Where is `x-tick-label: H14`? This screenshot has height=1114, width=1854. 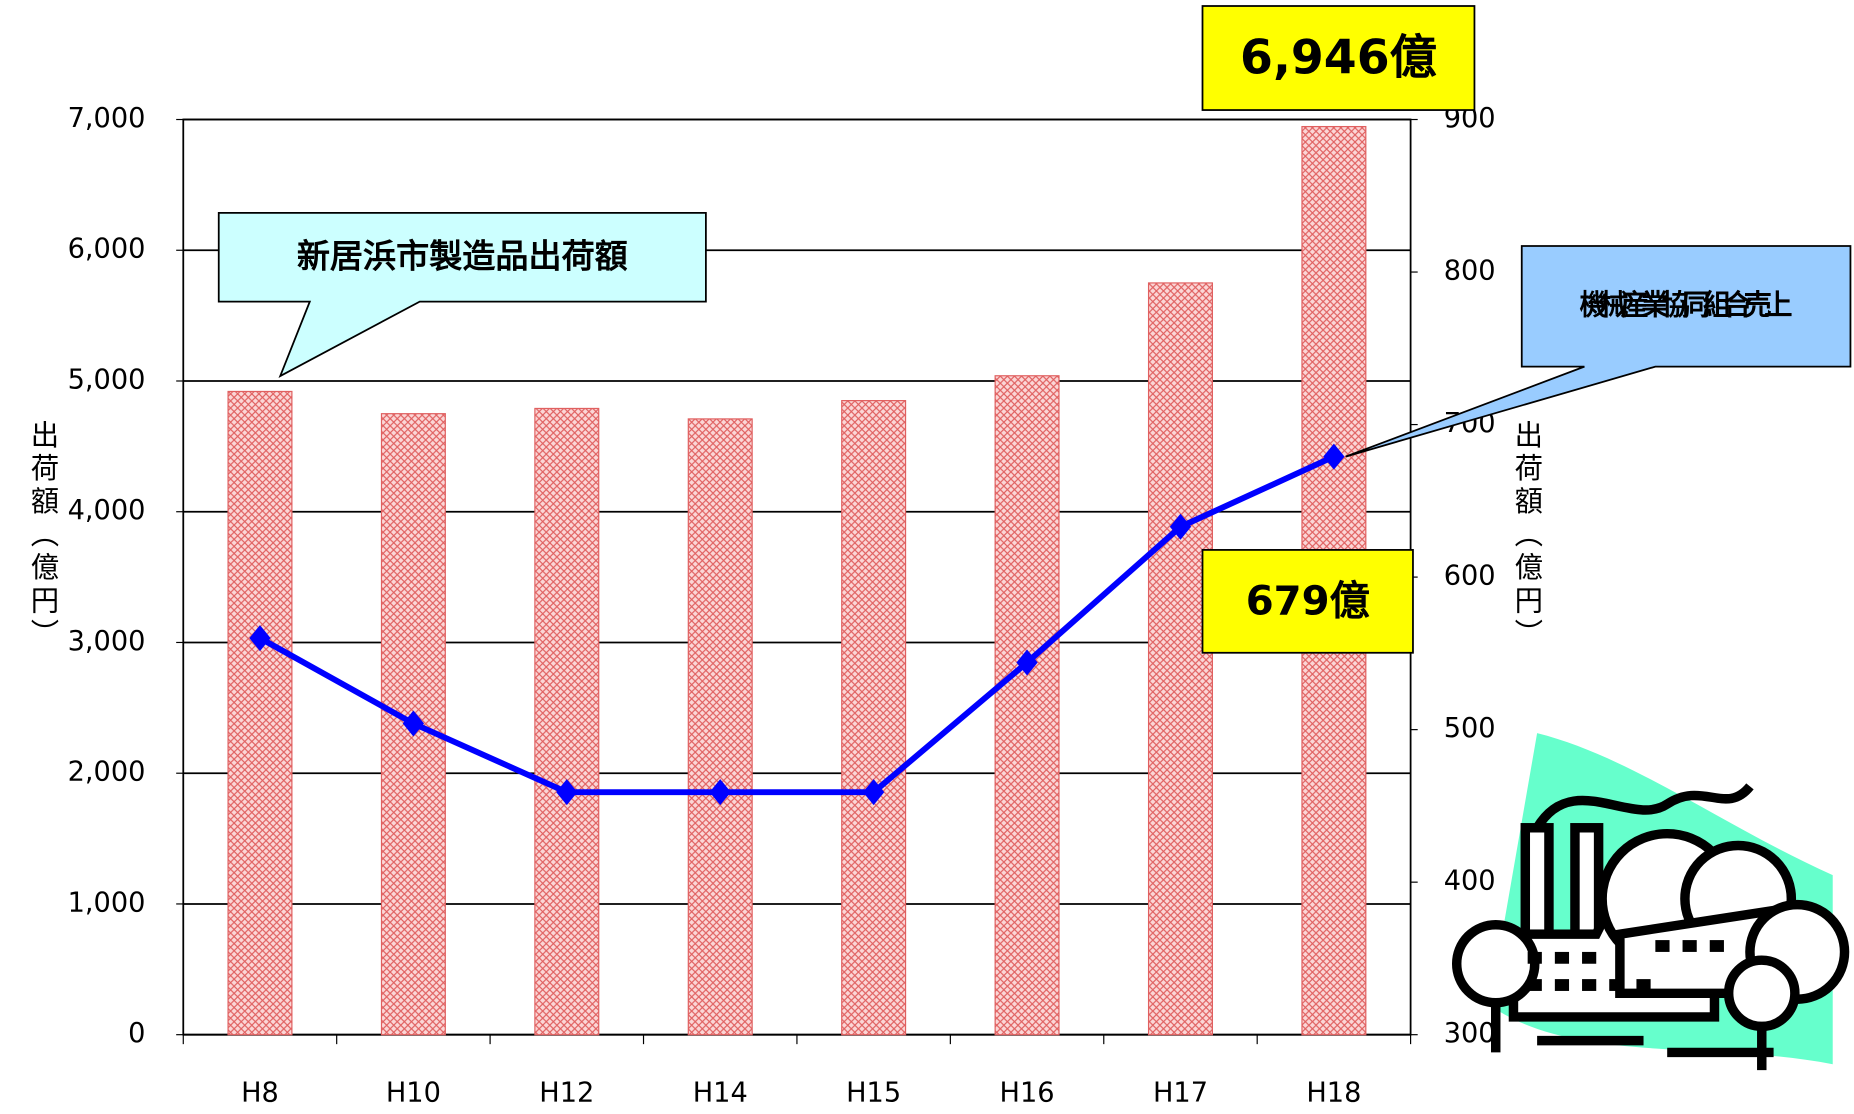 x-tick-label: H14 is located at coordinates (720, 1092).